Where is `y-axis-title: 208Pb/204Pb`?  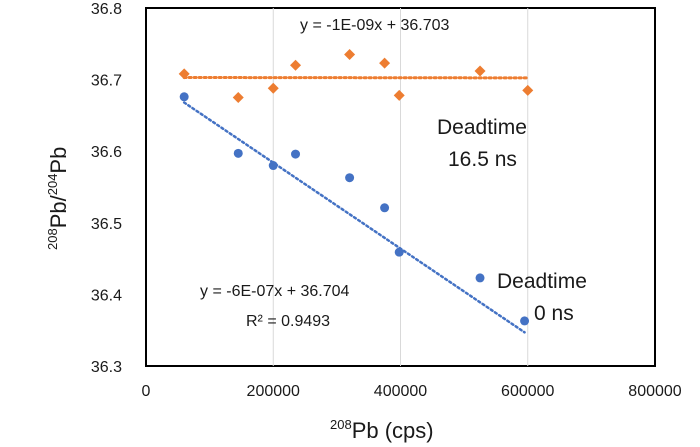 y-axis-title: 208Pb/204Pb is located at coordinates (58, 198).